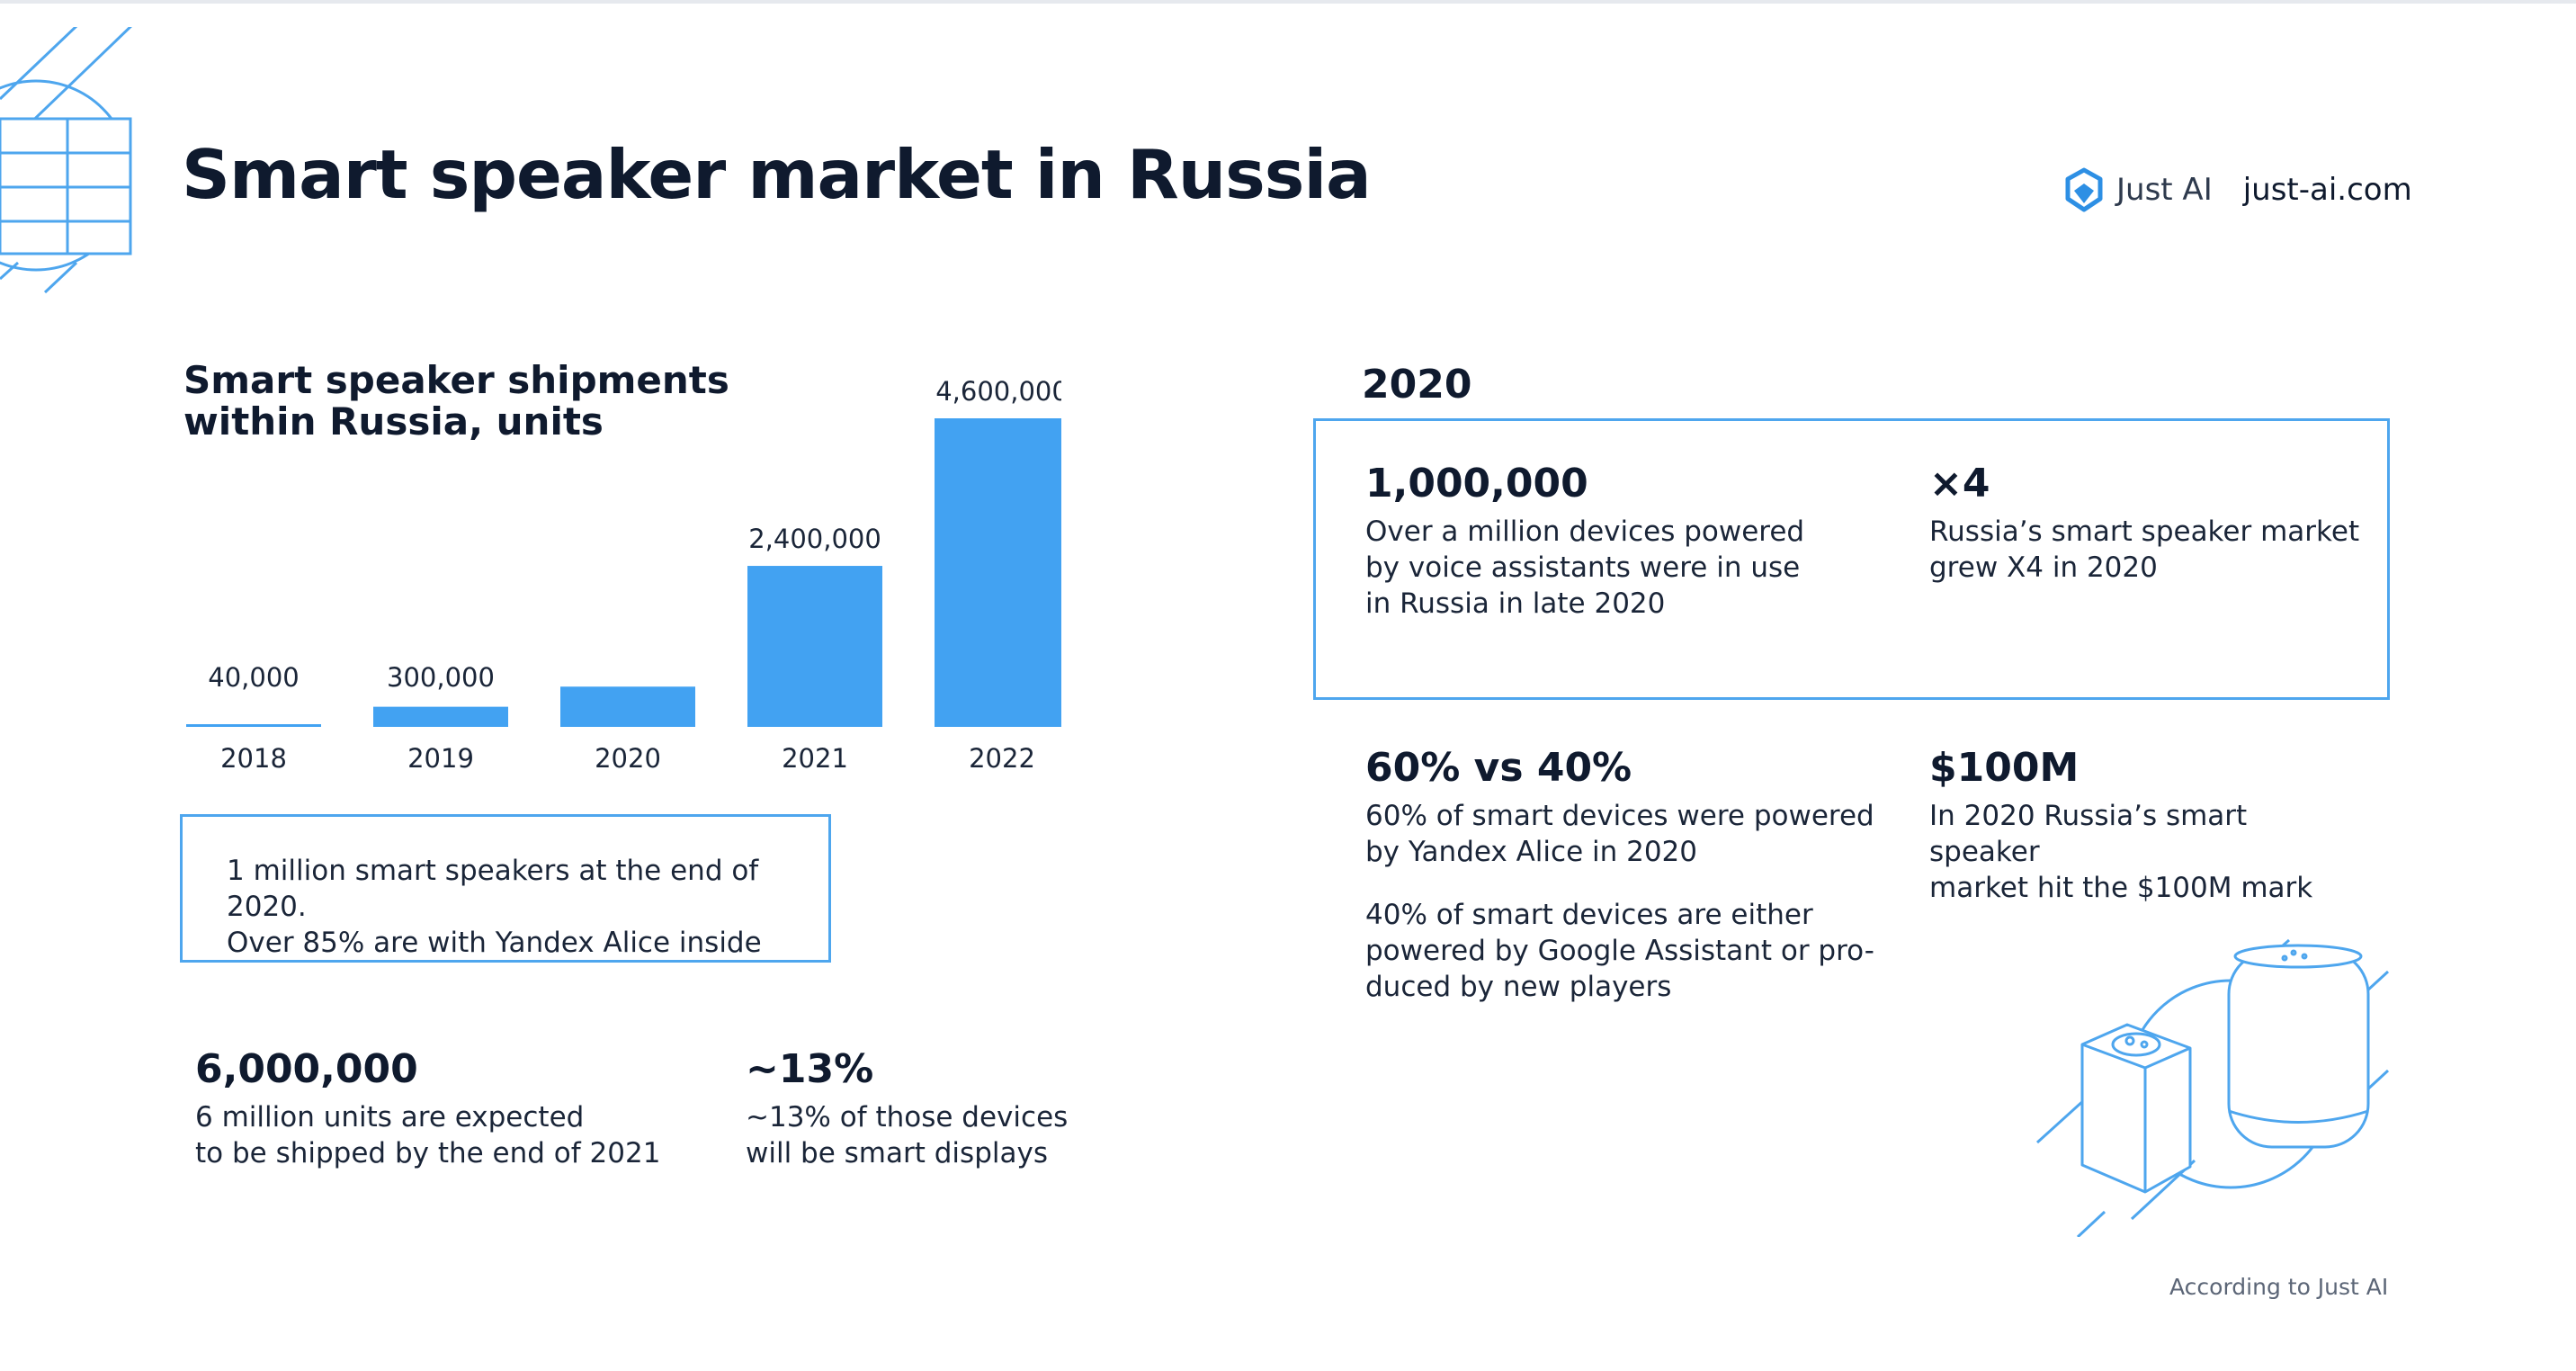 The width and height of the screenshot is (2576, 1371). What do you see at coordinates (907, 1117) in the screenshot?
I see `stat-line-1: ~13% of those devices` at bounding box center [907, 1117].